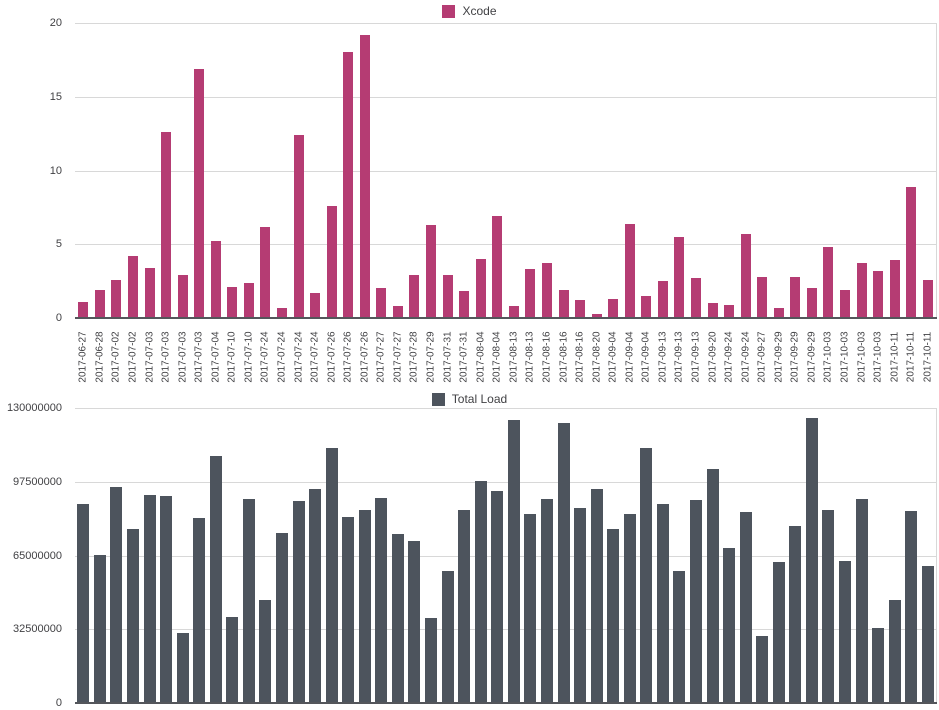 The height and width of the screenshot is (710, 939). What do you see at coordinates (438, 399) in the screenshot?
I see `total-load-legend-swatch-icon` at bounding box center [438, 399].